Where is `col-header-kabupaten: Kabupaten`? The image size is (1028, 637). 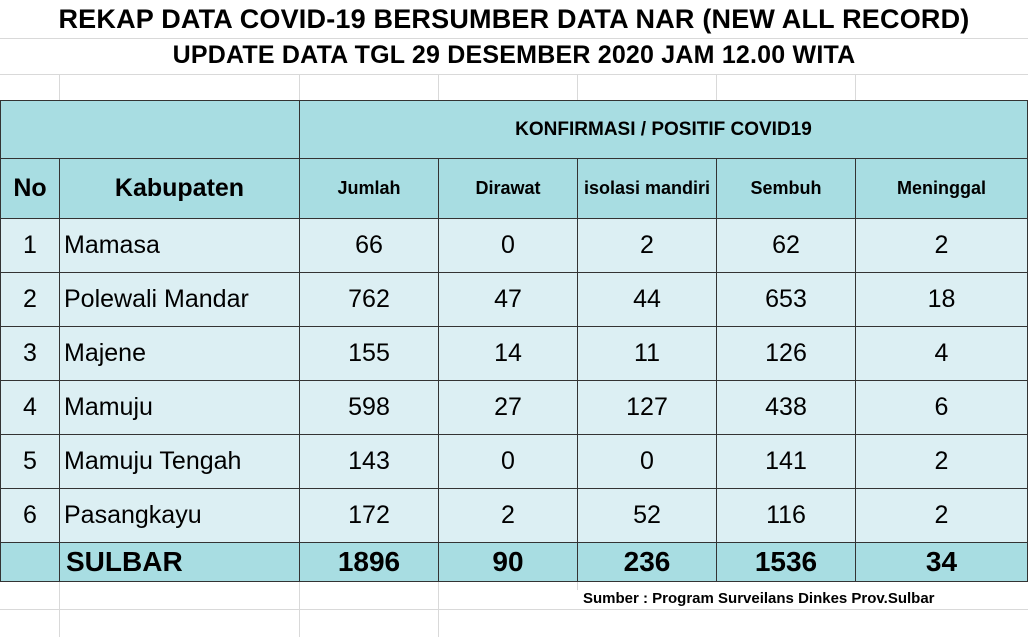 col-header-kabupaten: Kabupaten is located at coordinates (179, 188).